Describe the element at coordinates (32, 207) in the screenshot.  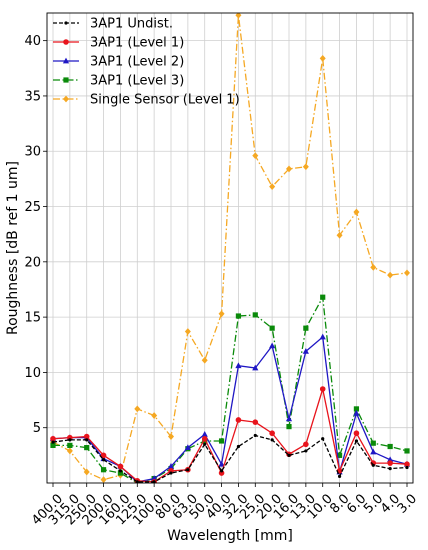
I see `y-tick-label: 25` at that location.